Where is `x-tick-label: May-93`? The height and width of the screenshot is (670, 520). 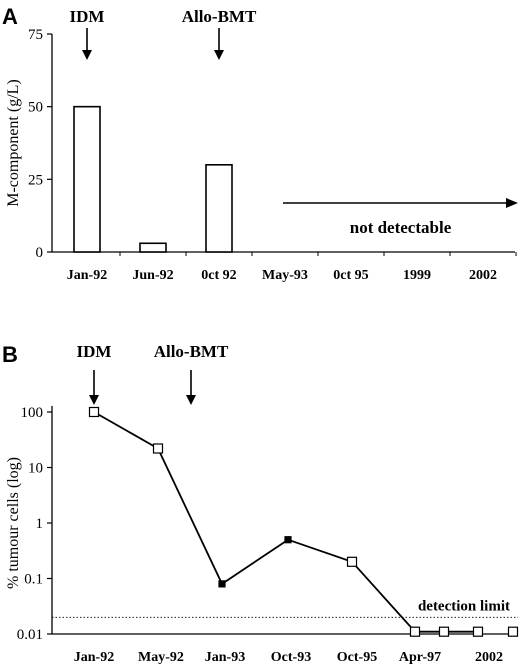
x-tick-label: May-93 is located at coordinates (285, 275).